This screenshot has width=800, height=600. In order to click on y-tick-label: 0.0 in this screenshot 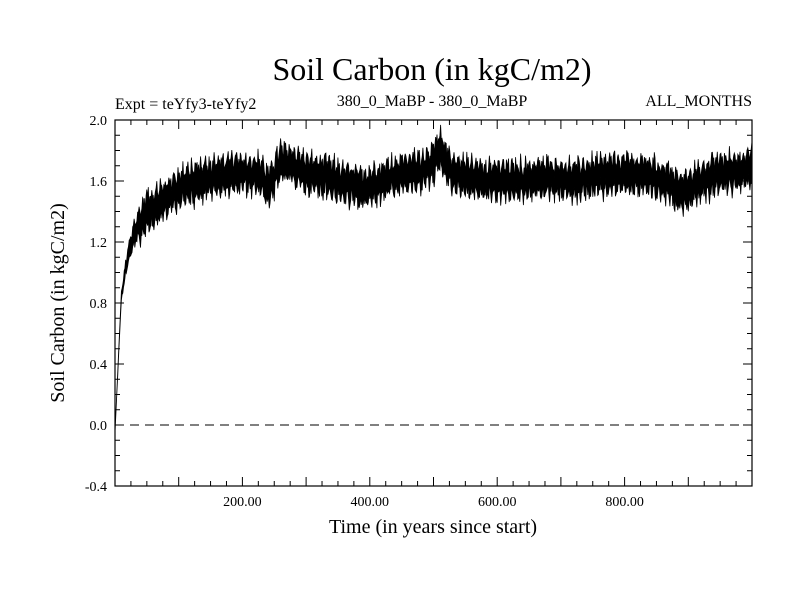, I will do `click(99, 426)`.